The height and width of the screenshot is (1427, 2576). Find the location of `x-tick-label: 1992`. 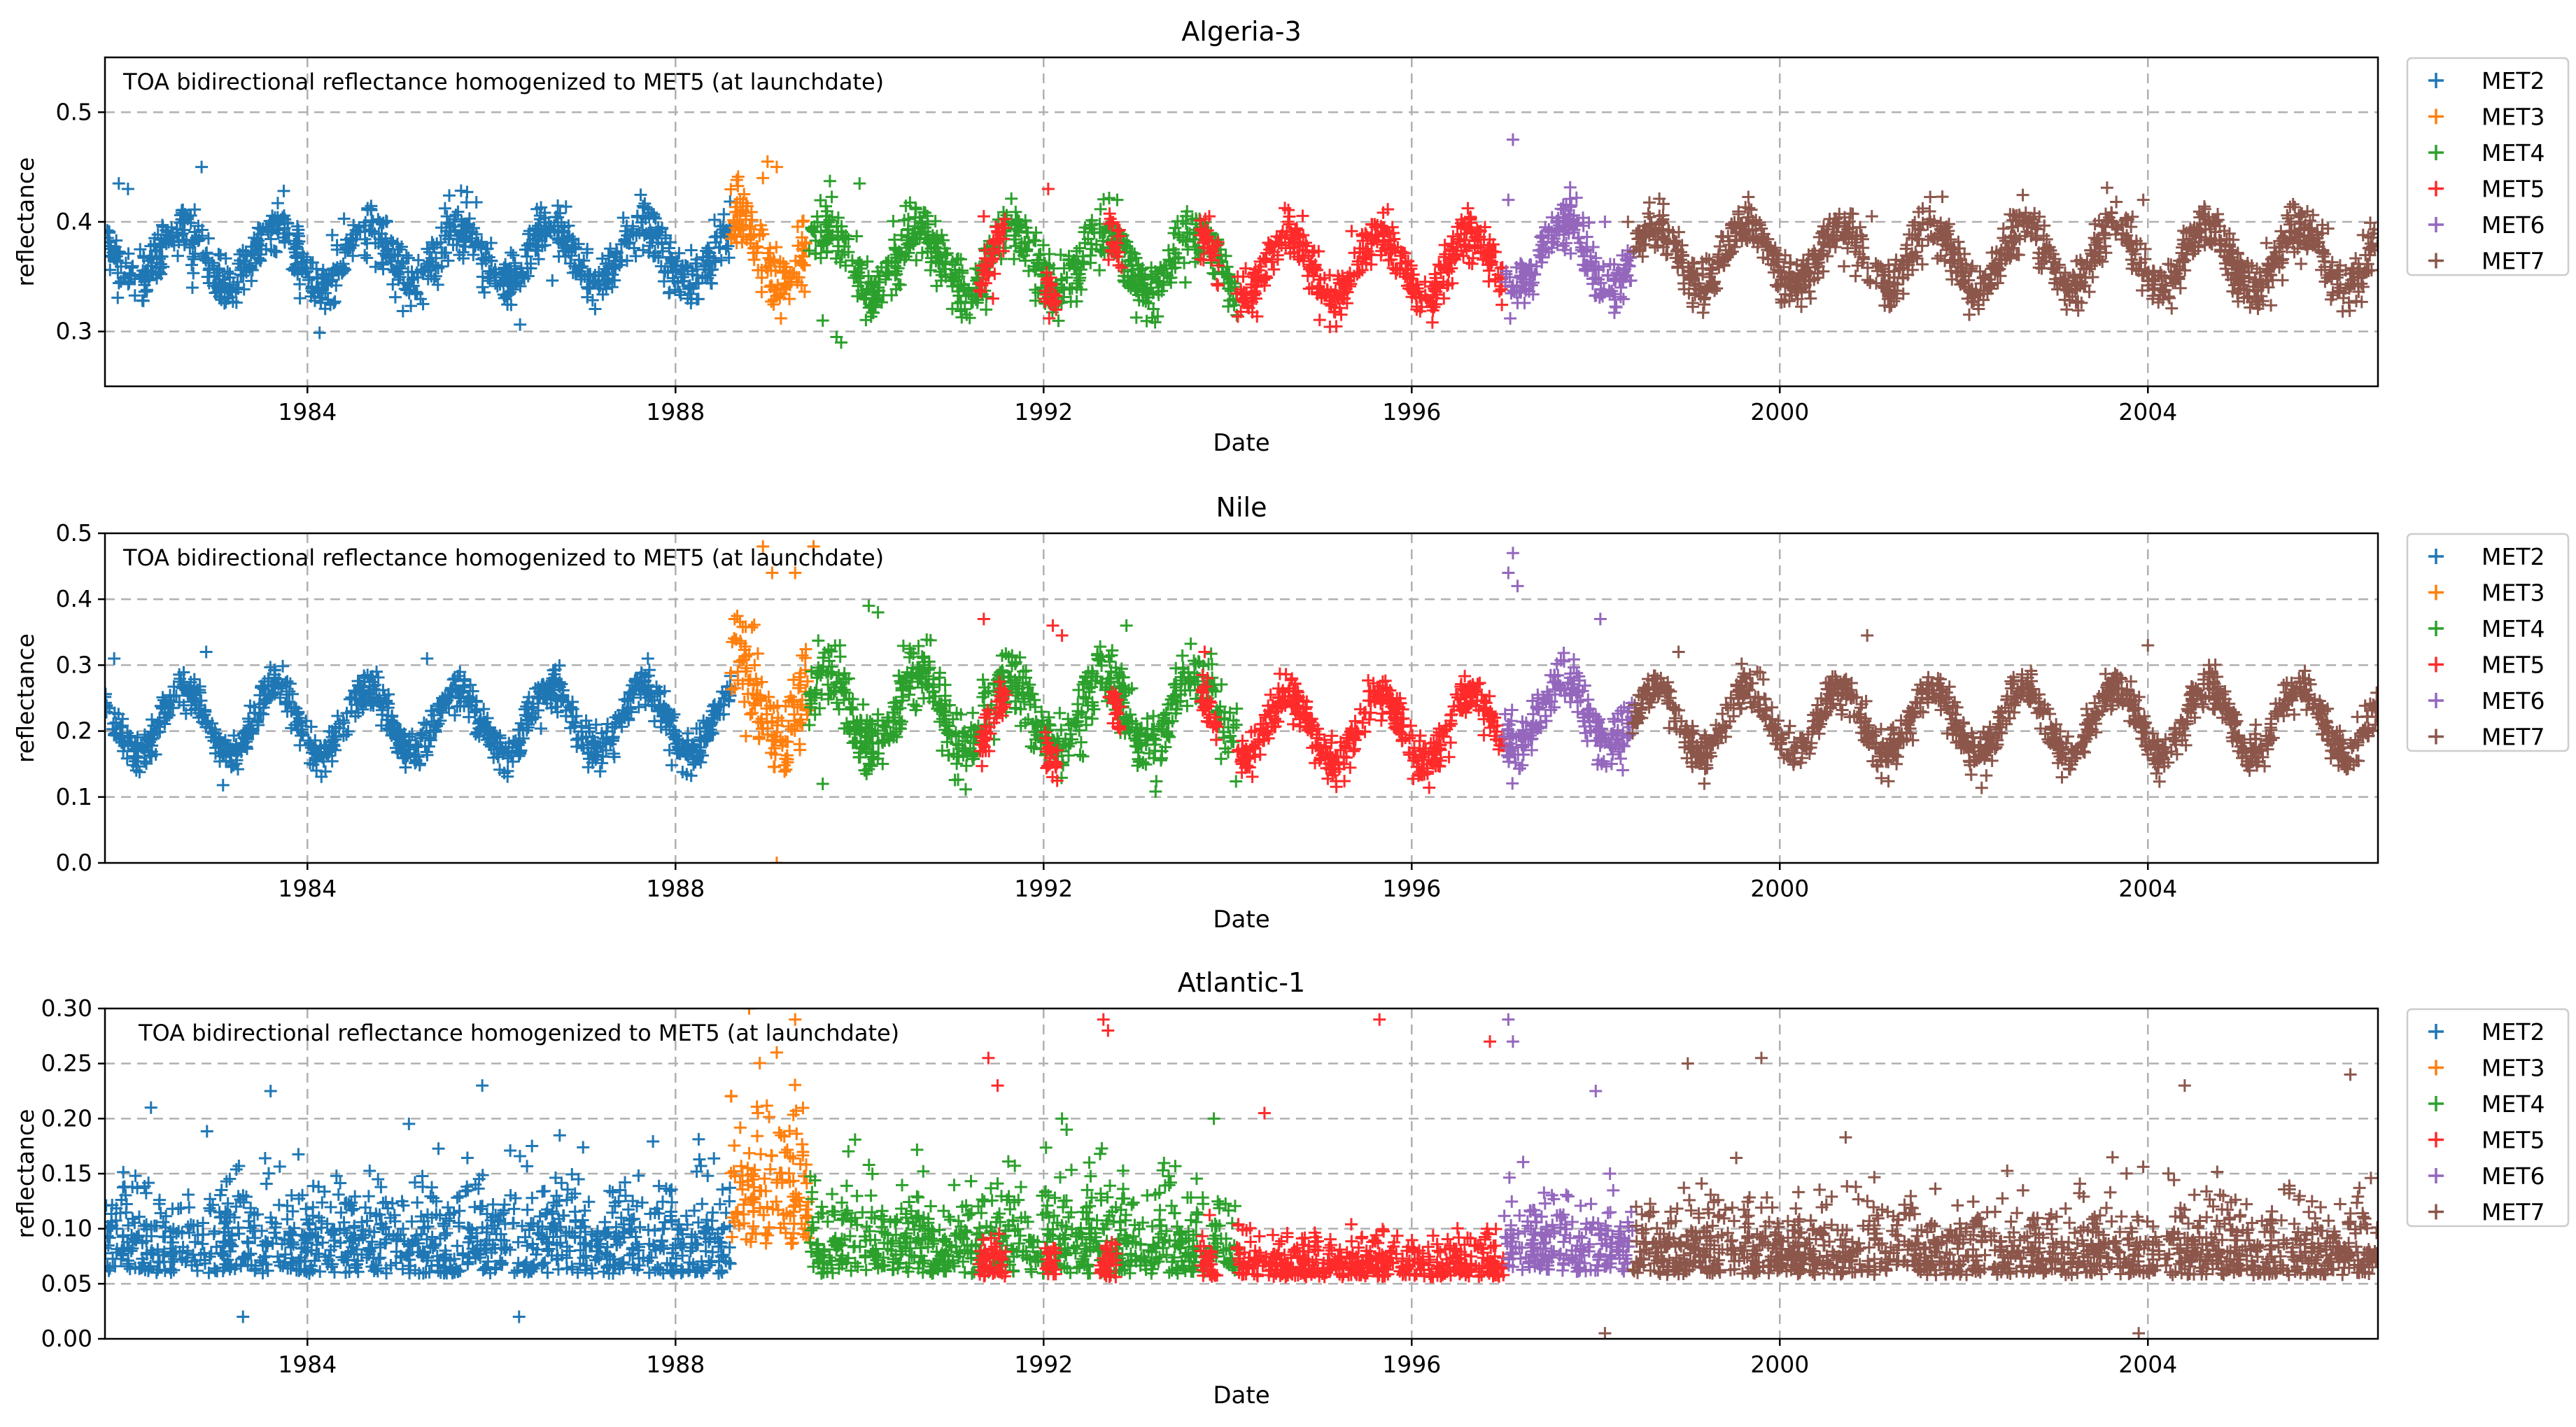

x-tick-label: 1992 is located at coordinates (1043, 412).